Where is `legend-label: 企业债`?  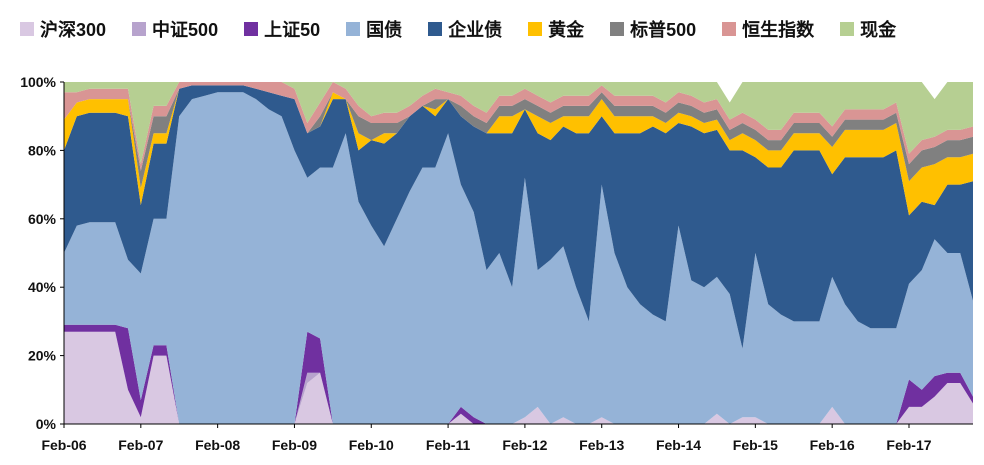 legend-label: 企业债 is located at coordinates (475, 30).